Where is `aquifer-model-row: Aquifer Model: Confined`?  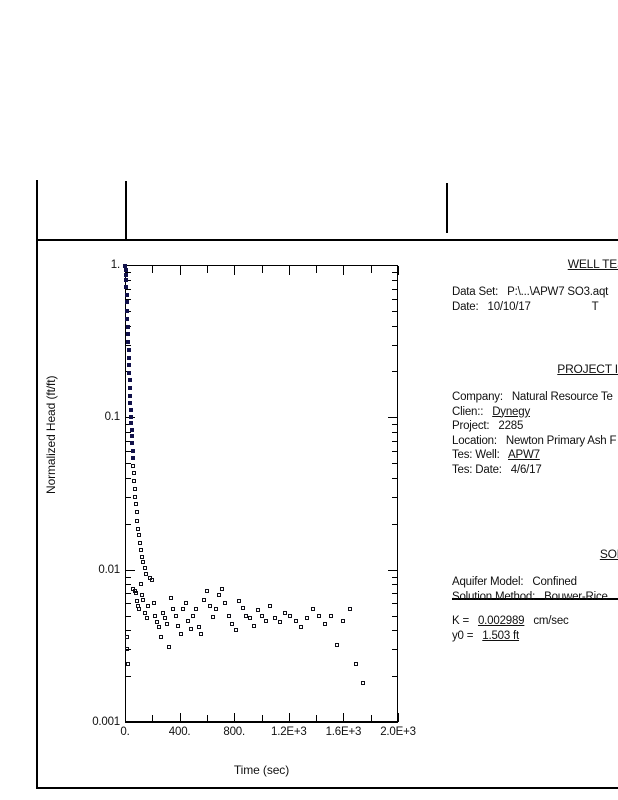 aquifer-model-row: Aquifer Model: Confined is located at coordinates (535, 582).